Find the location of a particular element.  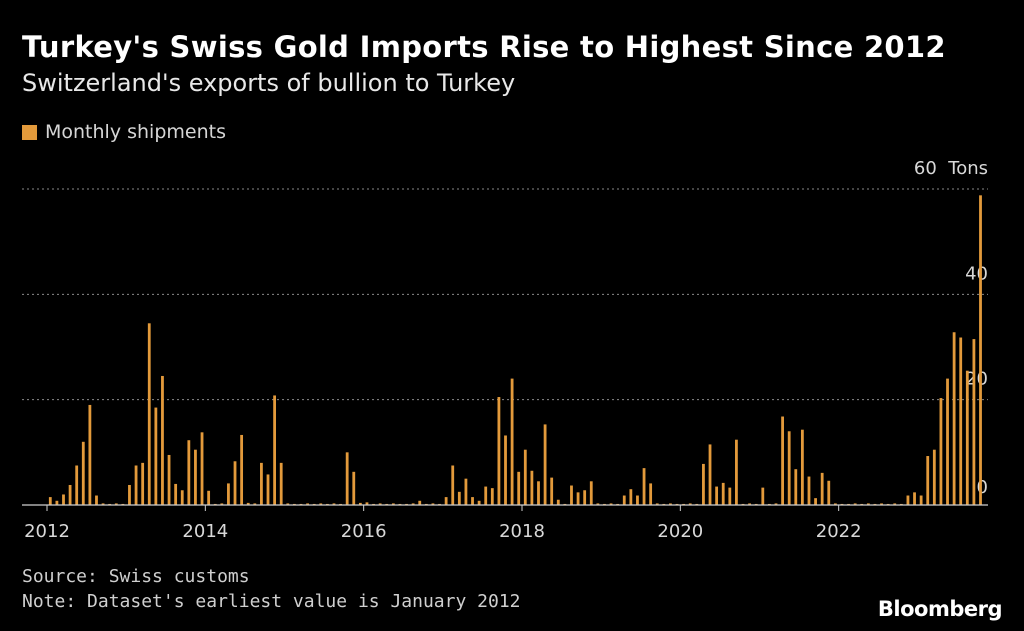

x-tick-label: 2022 is located at coordinates (839, 531).